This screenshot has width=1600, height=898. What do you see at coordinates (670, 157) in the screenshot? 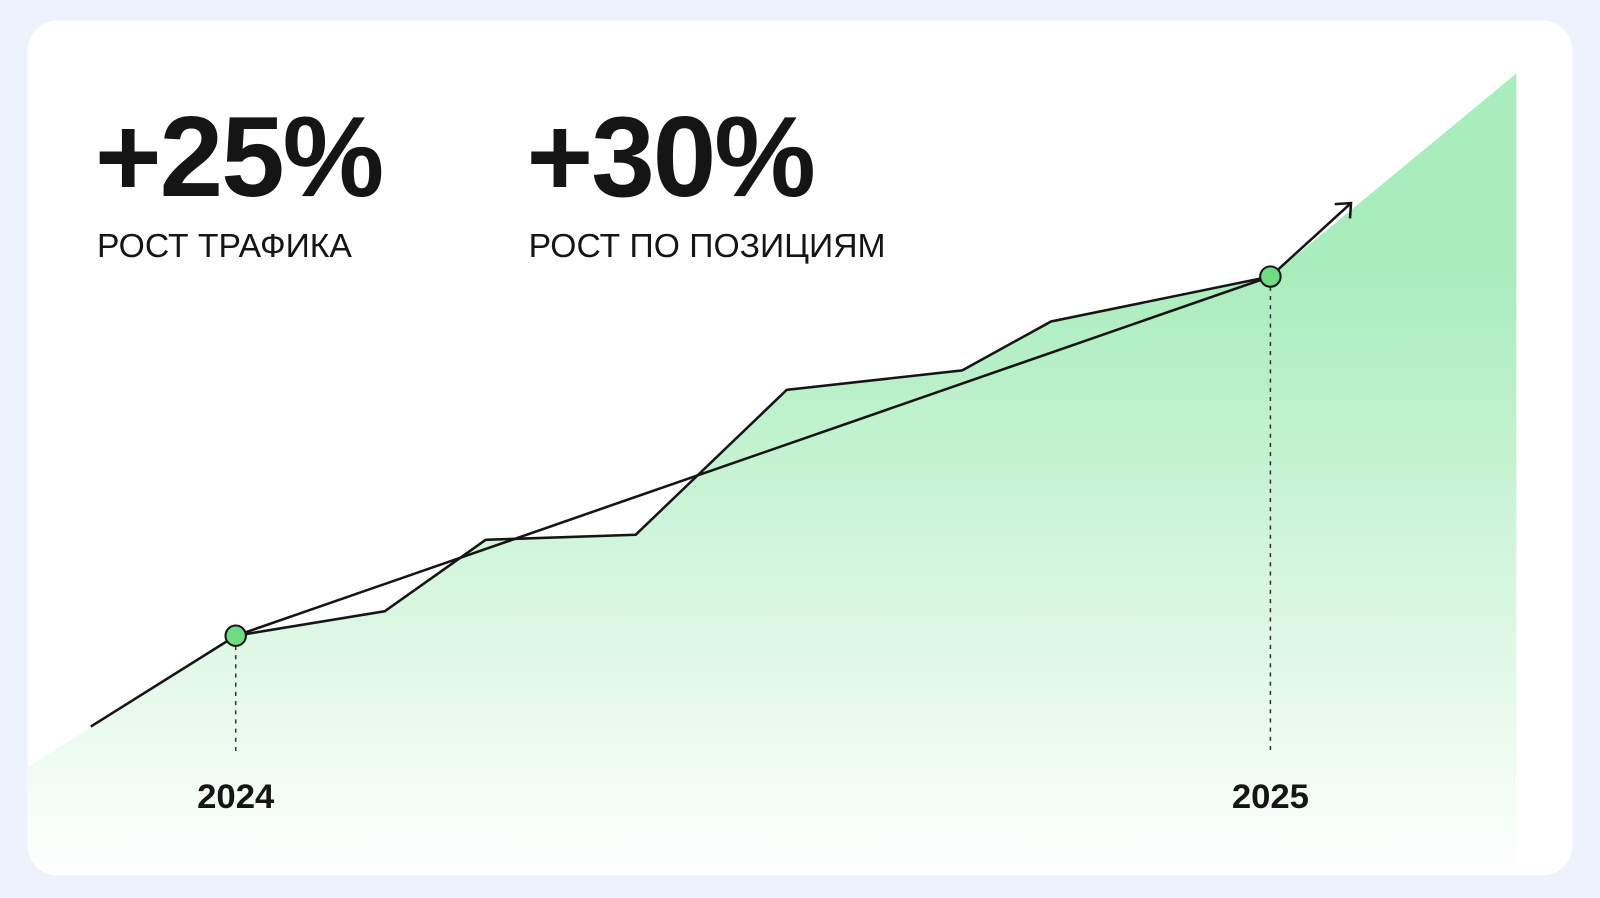
I see `stat-value: +30%` at bounding box center [670, 157].